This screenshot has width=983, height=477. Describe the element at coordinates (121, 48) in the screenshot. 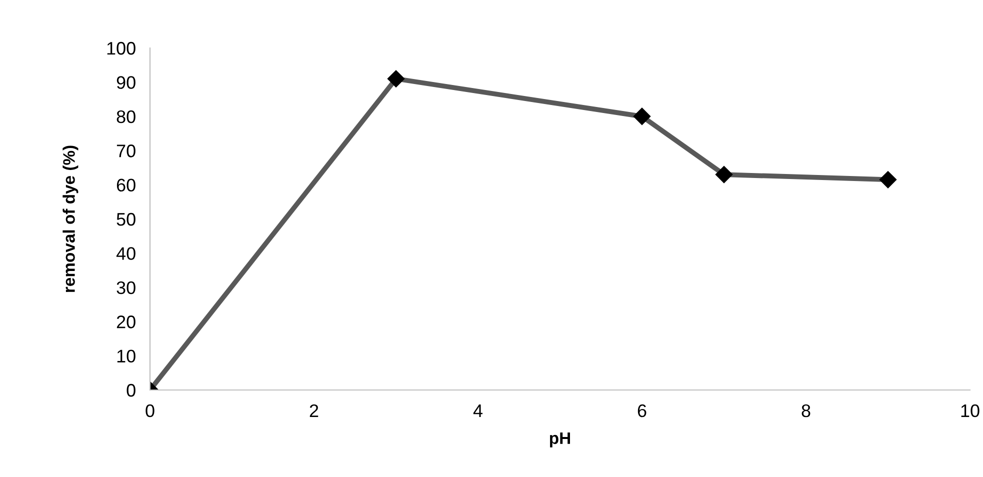

I see `y-tick-label: 100` at that location.